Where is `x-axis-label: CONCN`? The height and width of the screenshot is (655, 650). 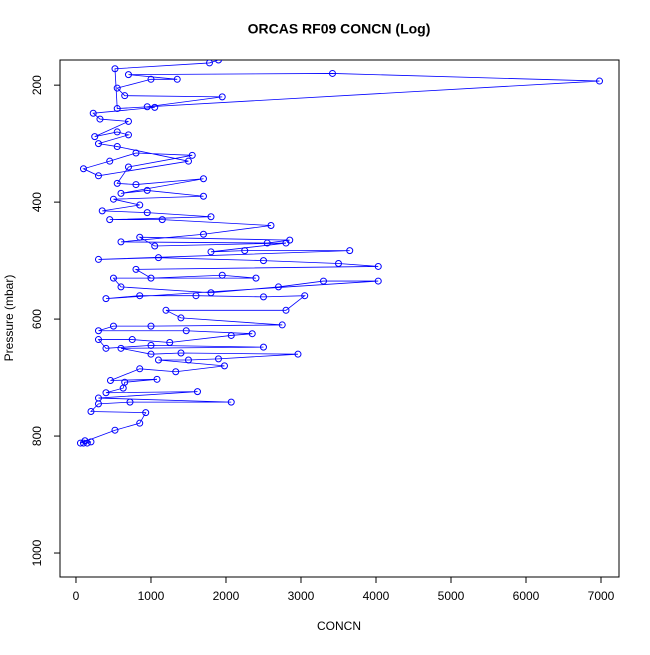
x-axis-label: CONCN is located at coordinates (339, 626).